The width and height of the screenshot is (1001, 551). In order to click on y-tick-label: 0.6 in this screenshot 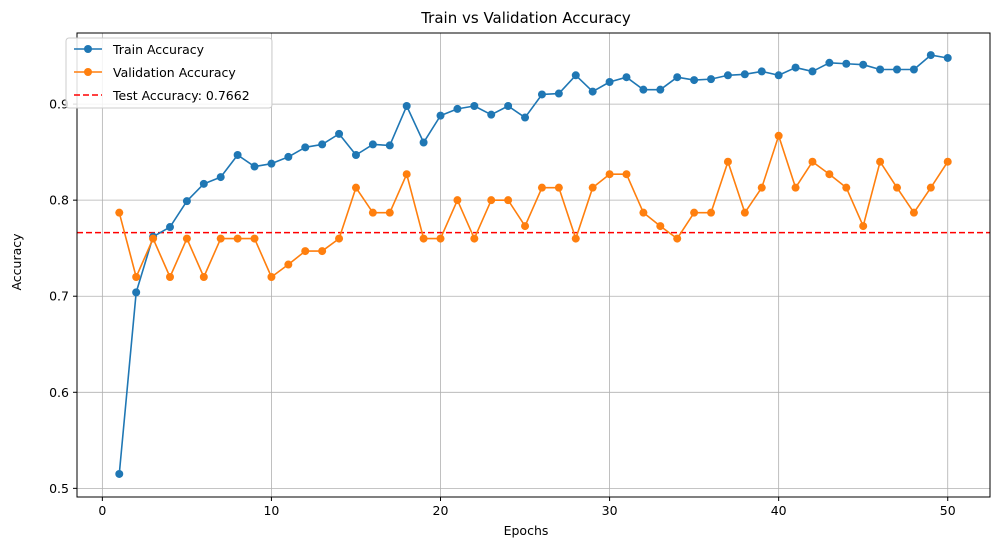, I will do `click(59, 392)`.